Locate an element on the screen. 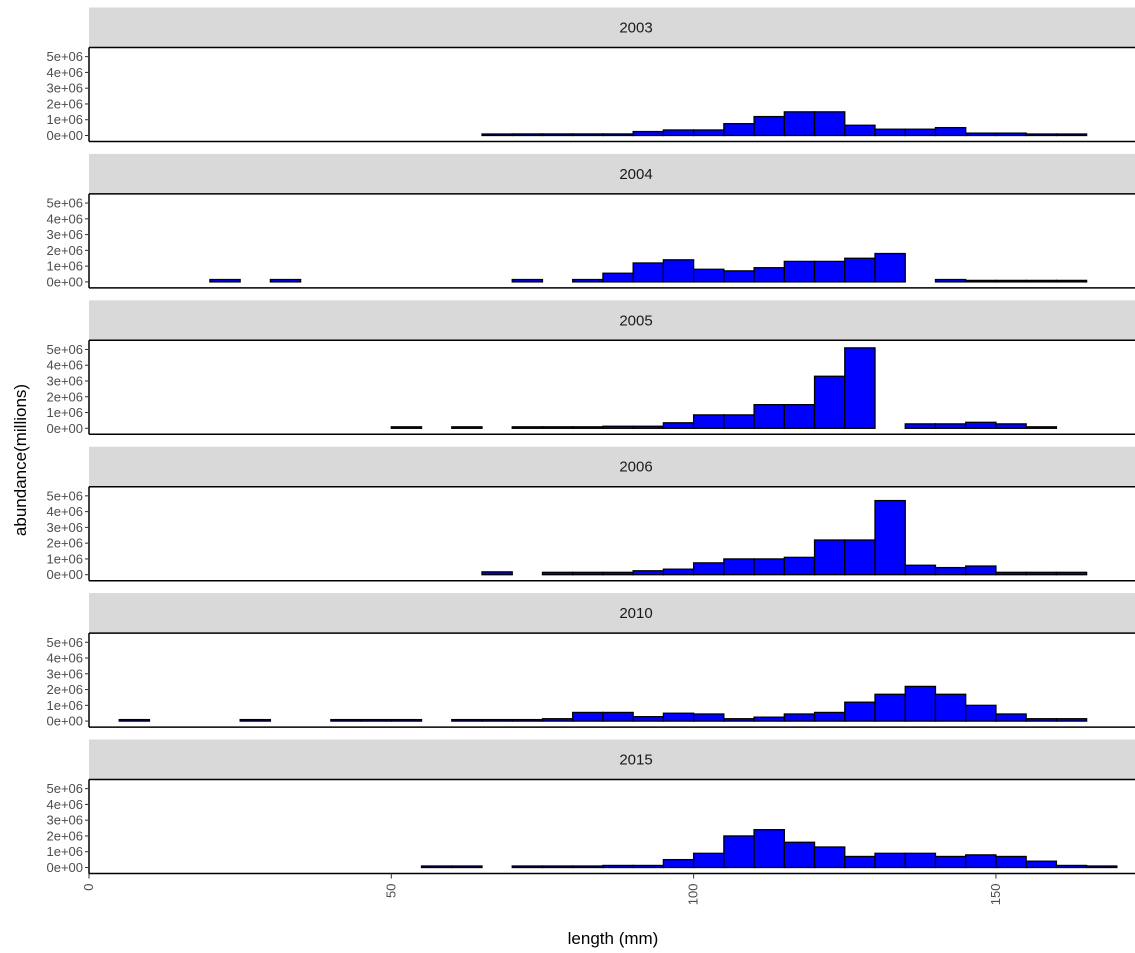  facet-strip-label: 2006 is located at coordinates (635, 467).